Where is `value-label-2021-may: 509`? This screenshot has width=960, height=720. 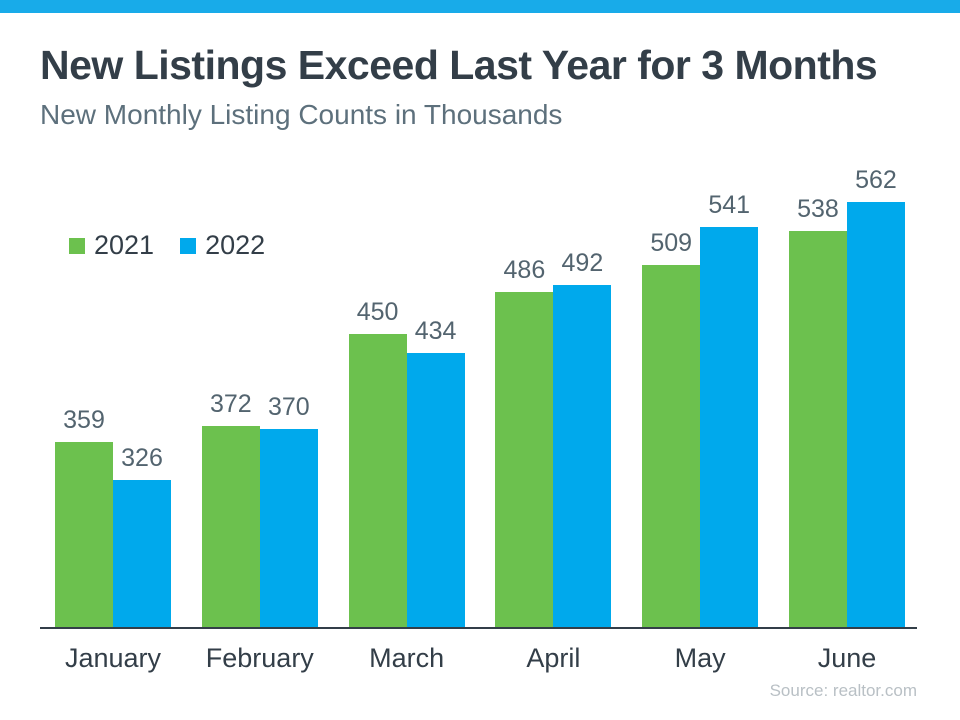 value-label-2021-may: 509 is located at coordinates (671, 243).